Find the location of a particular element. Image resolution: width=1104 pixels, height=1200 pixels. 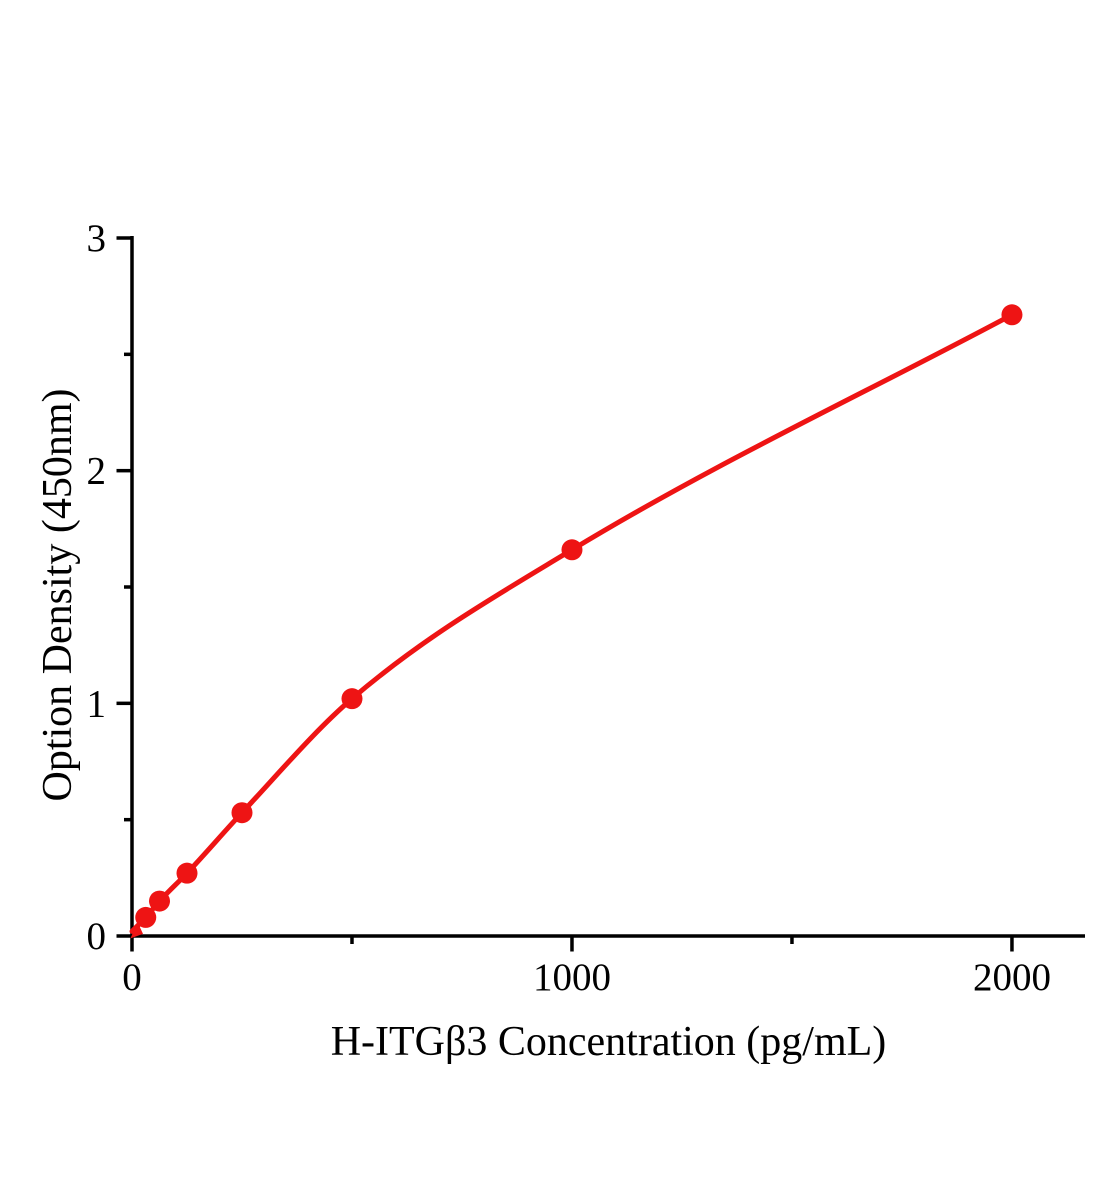

y-axis-title: Option Density (450nm) is located at coordinates (58, 595).